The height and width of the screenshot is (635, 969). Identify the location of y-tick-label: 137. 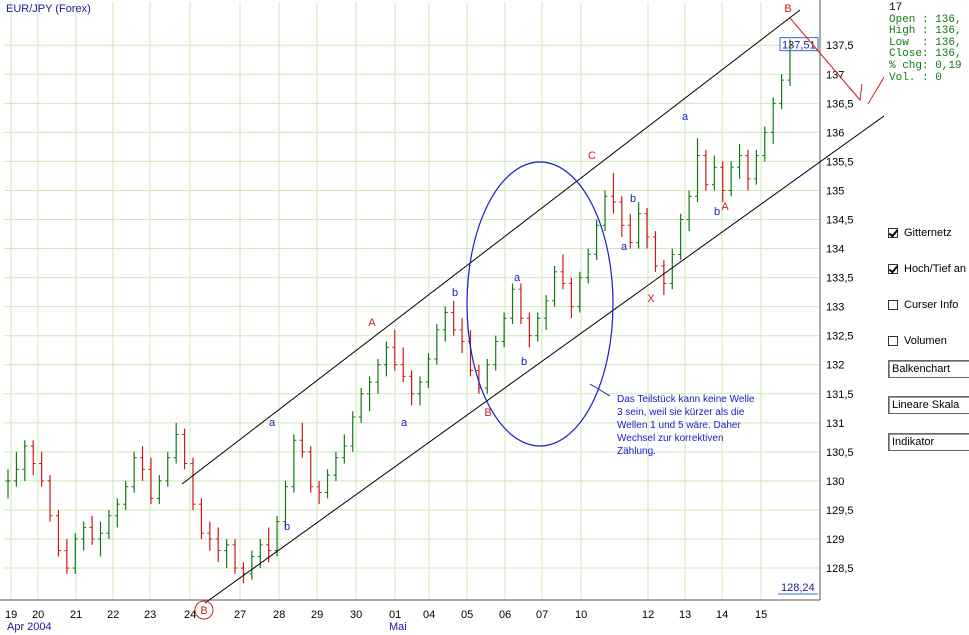
(835, 75).